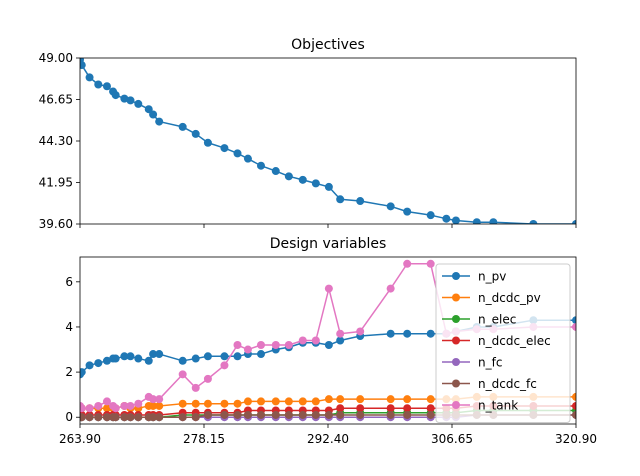 The image size is (640, 476). What do you see at coordinates (507, 384) in the screenshot?
I see `legend-label-n-dcdc-fc: n_dcdc_fc` at bounding box center [507, 384].